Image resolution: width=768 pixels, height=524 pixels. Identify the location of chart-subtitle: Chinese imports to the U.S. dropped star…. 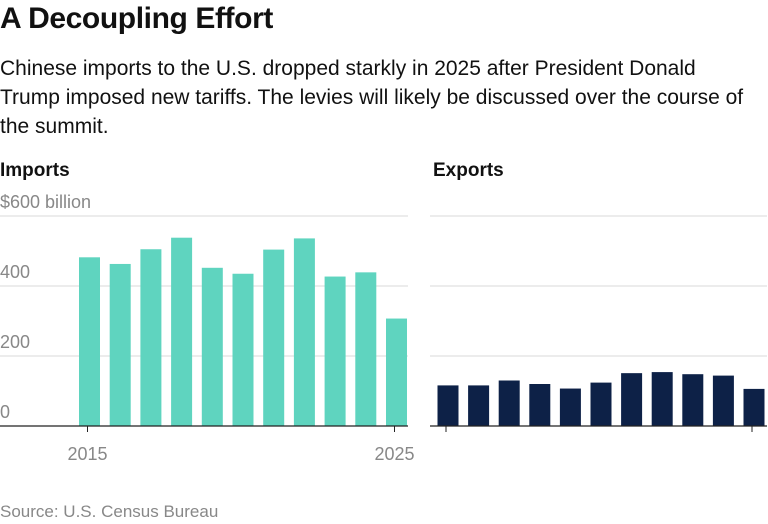
(372, 97).